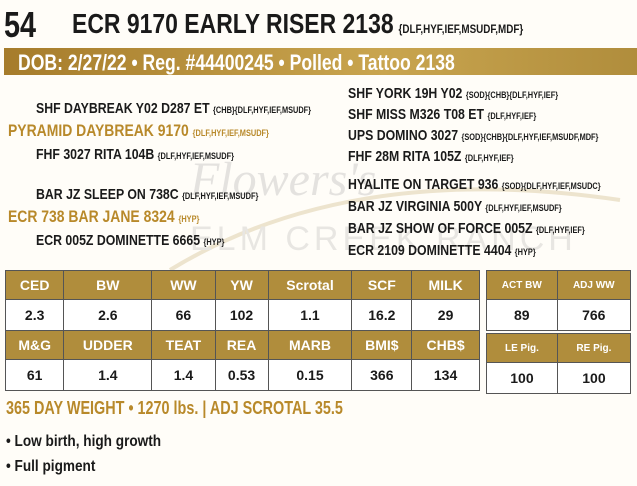  I want to click on pigment-header: RE Pig., so click(594, 348).